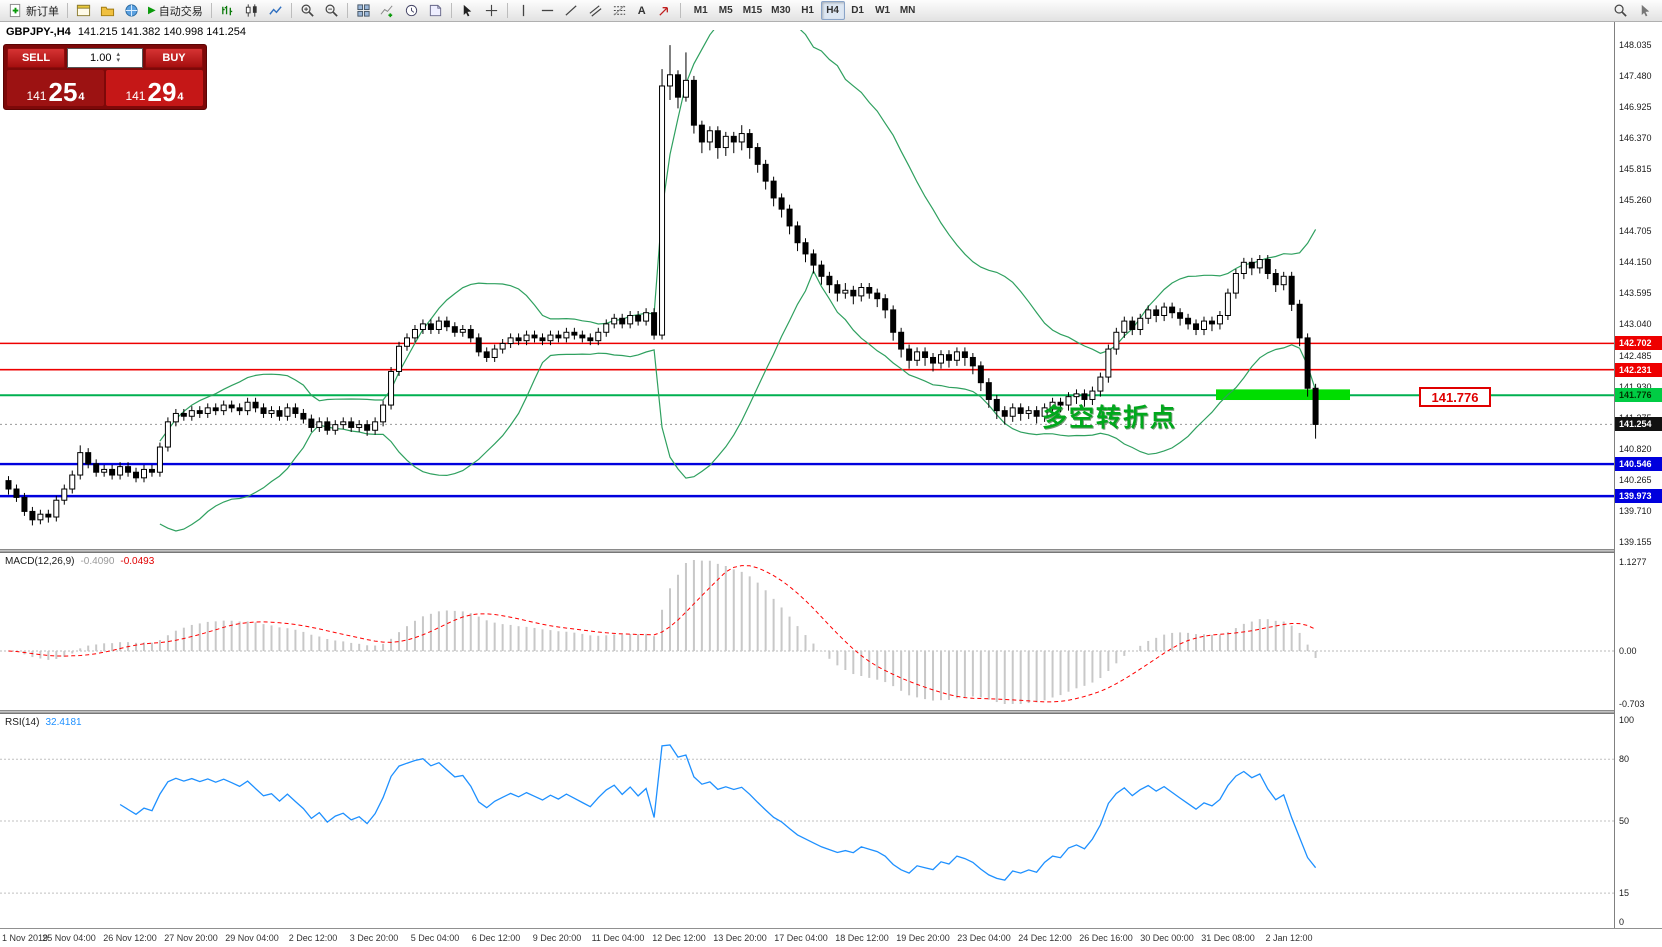  Describe the element at coordinates (1635, 510) in the screenshot. I see `price-tick: 139.710` at that location.